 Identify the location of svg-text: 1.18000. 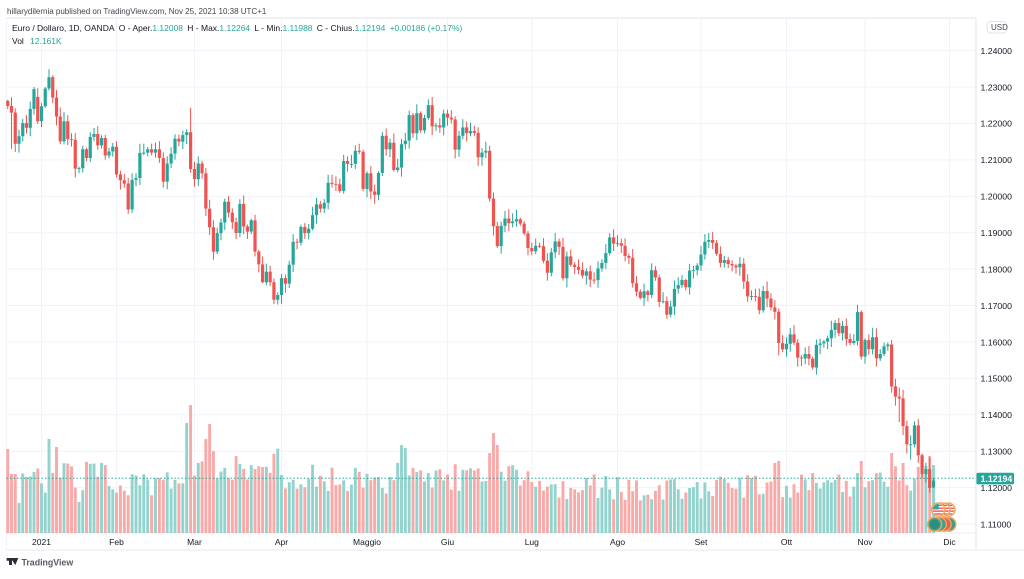
(997, 269).